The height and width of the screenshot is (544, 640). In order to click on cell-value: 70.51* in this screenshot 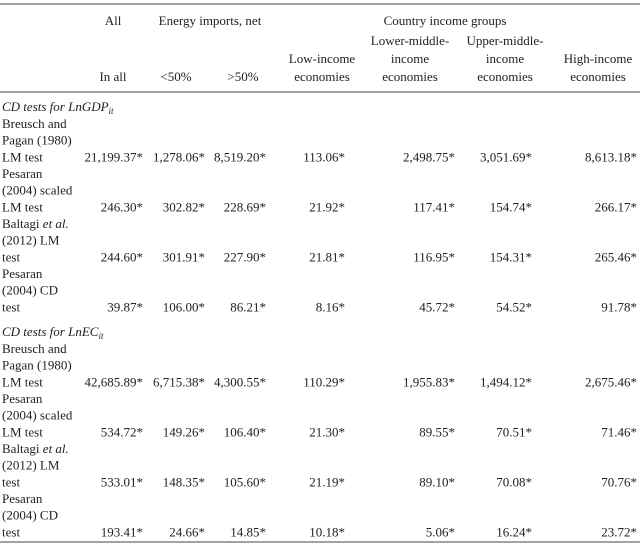, I will do `click(514, 431)`.